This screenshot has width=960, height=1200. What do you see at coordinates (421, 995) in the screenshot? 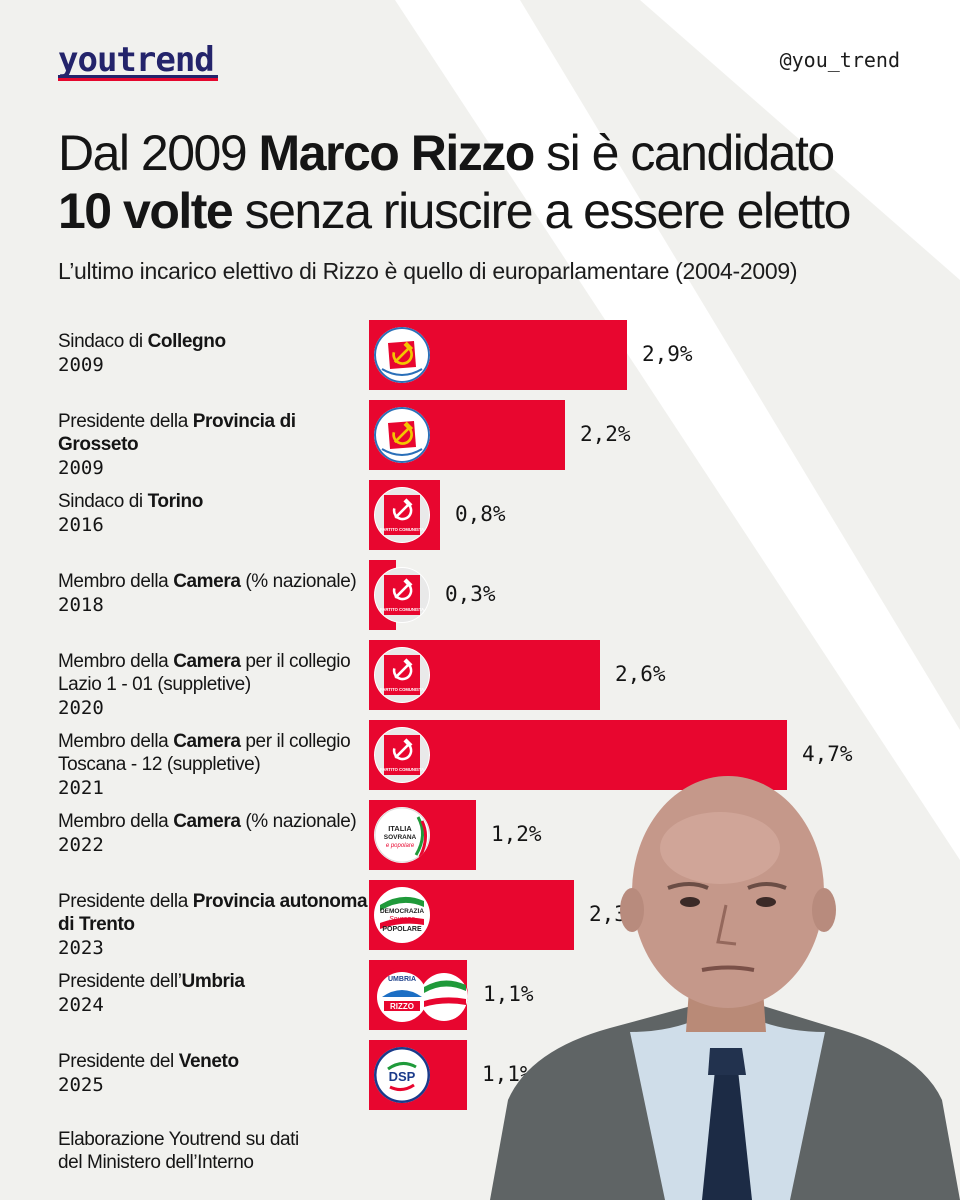
I see `umbria-rizzo-coalition-logo-icon: UMBRIA RIZZO` at bounding box center [421, 995].